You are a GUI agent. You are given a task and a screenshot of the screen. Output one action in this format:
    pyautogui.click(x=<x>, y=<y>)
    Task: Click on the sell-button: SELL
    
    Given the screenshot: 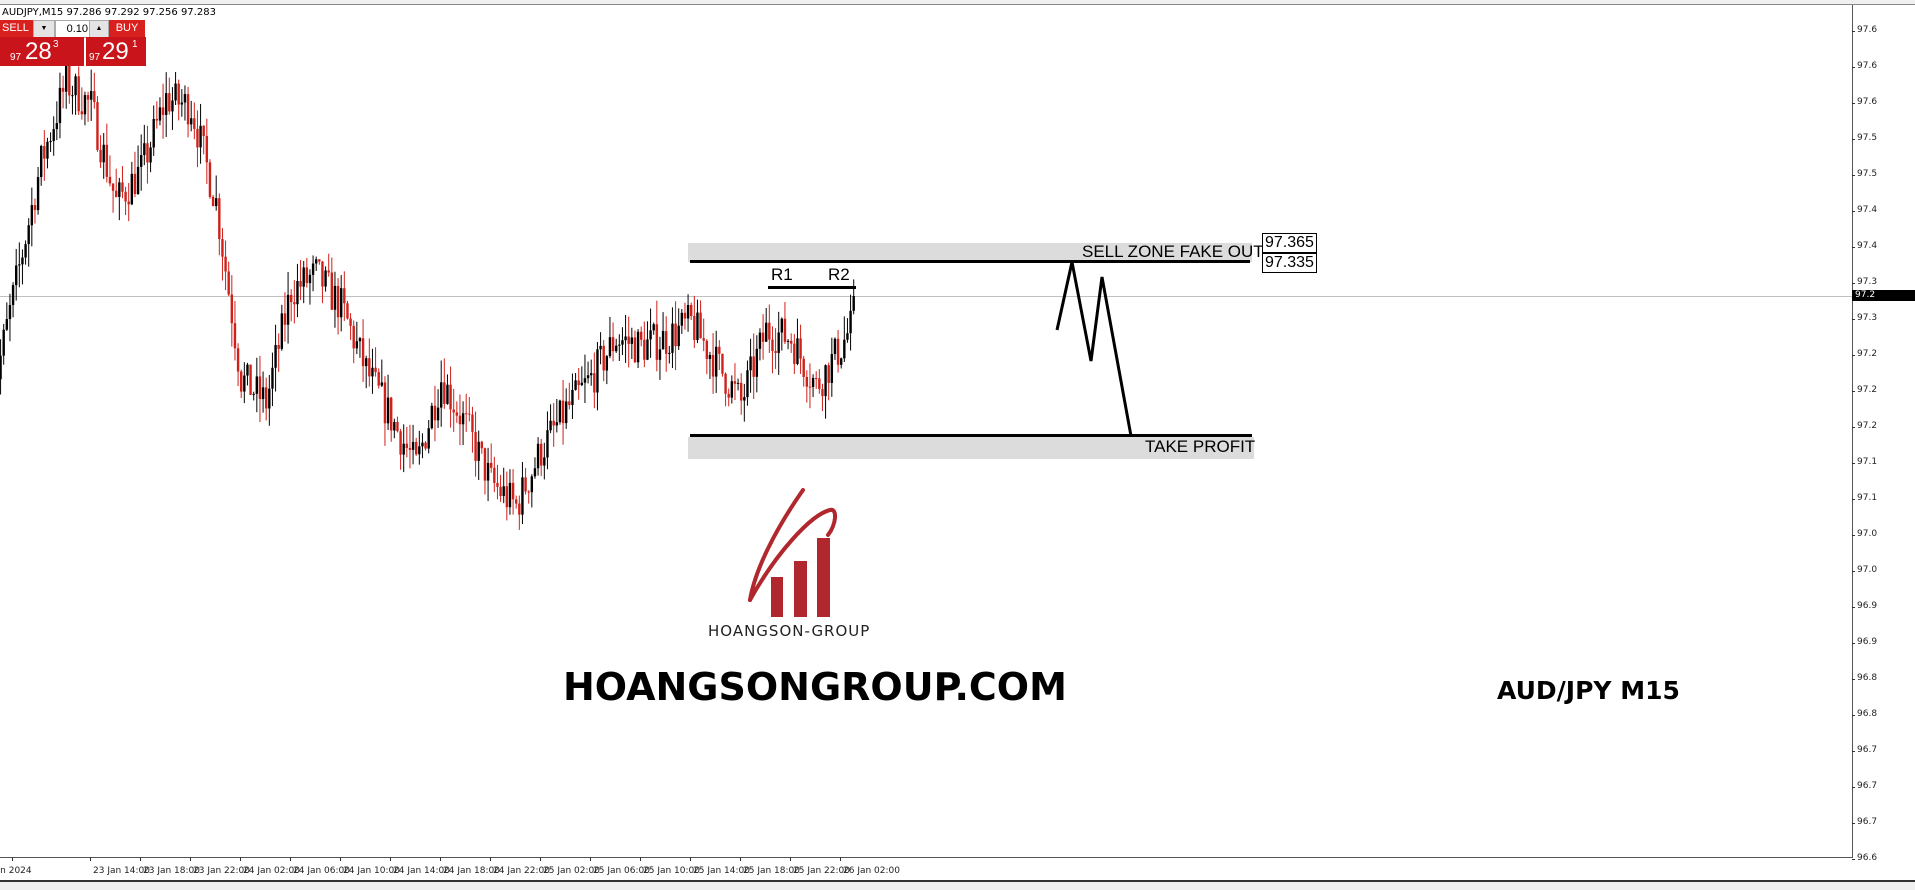 What is the action you would take?
    pyautogui.click(x=17, y=28)
    